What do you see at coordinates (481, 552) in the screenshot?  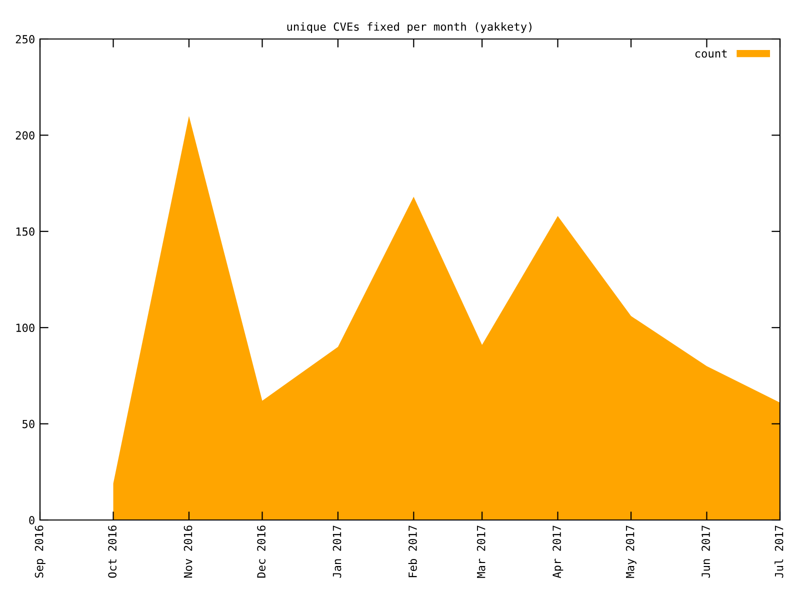 I see `x-tick-label: Mar 2017` at bounding box center [481, 552].